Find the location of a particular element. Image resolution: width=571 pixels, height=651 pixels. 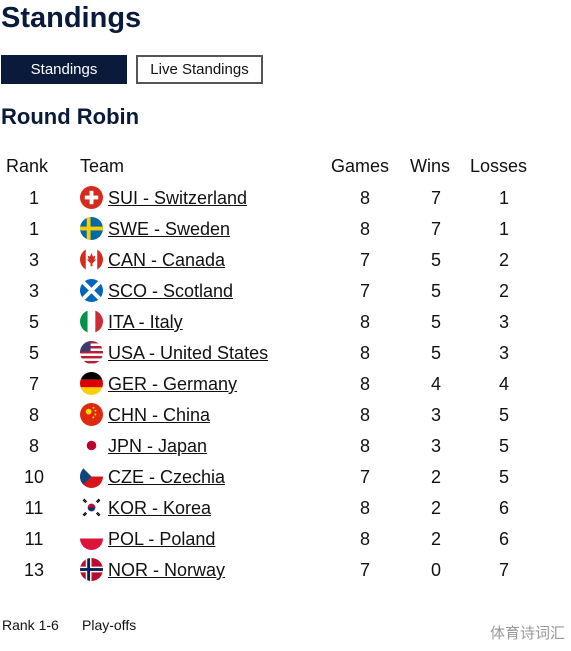

tab-standings: Standings is located at coordinates (64, 69).